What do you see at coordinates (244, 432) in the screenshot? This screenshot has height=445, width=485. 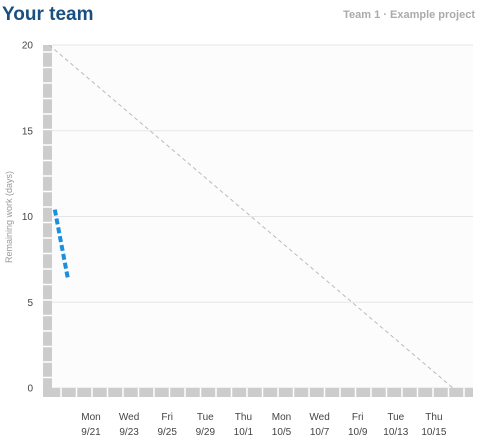 I see `x-tick-date: 10/1` at bounding box center [244, 432].